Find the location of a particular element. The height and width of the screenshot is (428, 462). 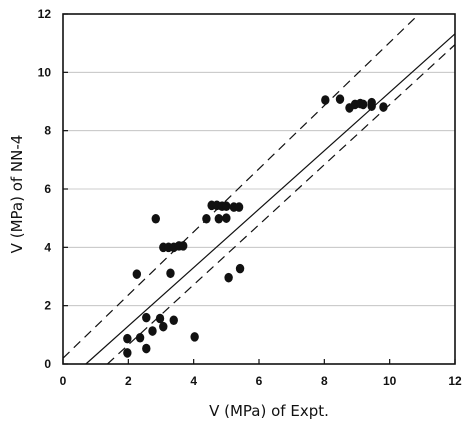

x-tick-label: 2 is located at coordinates (128, 381).